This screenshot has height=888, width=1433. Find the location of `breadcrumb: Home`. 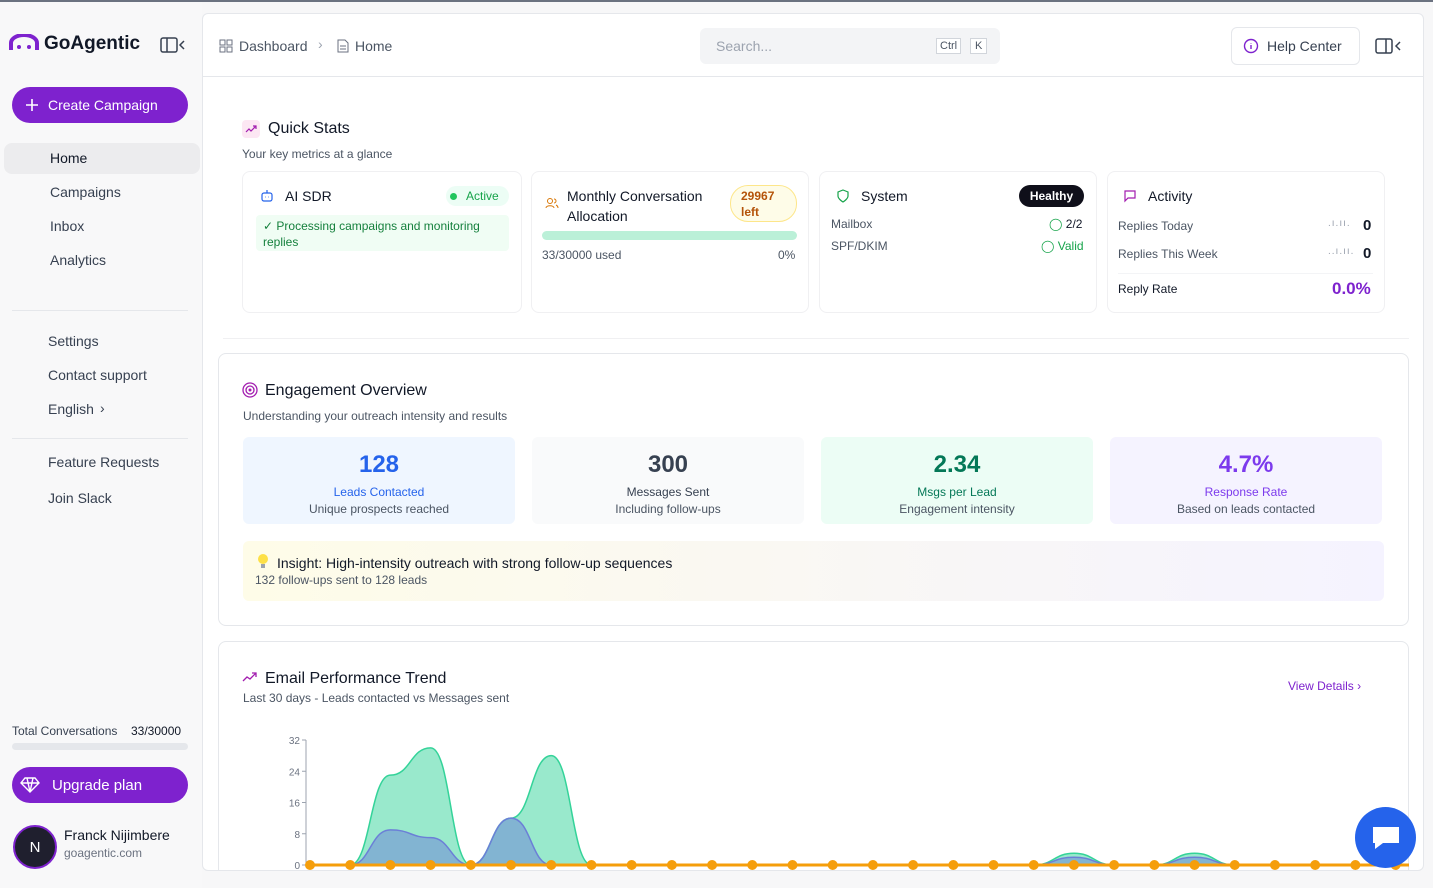

breadcrumb: Home is located at coordinates (374, 46).